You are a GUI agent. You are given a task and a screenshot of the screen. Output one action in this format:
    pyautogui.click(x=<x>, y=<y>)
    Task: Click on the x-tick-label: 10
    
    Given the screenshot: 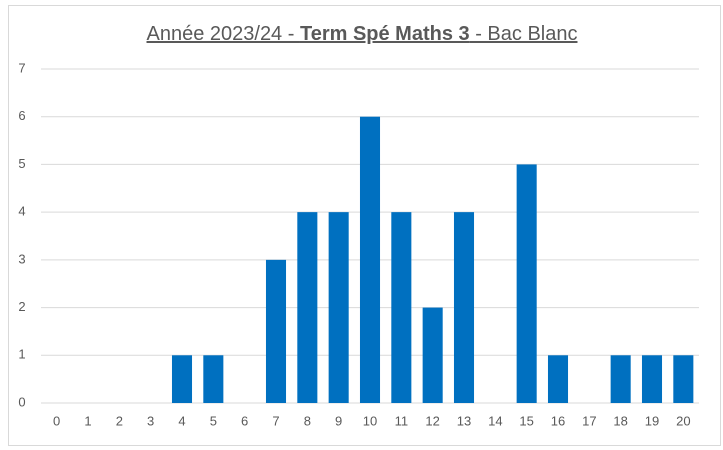 What is the action you would take?
    pyautogui.click(x=370, y=420)
    